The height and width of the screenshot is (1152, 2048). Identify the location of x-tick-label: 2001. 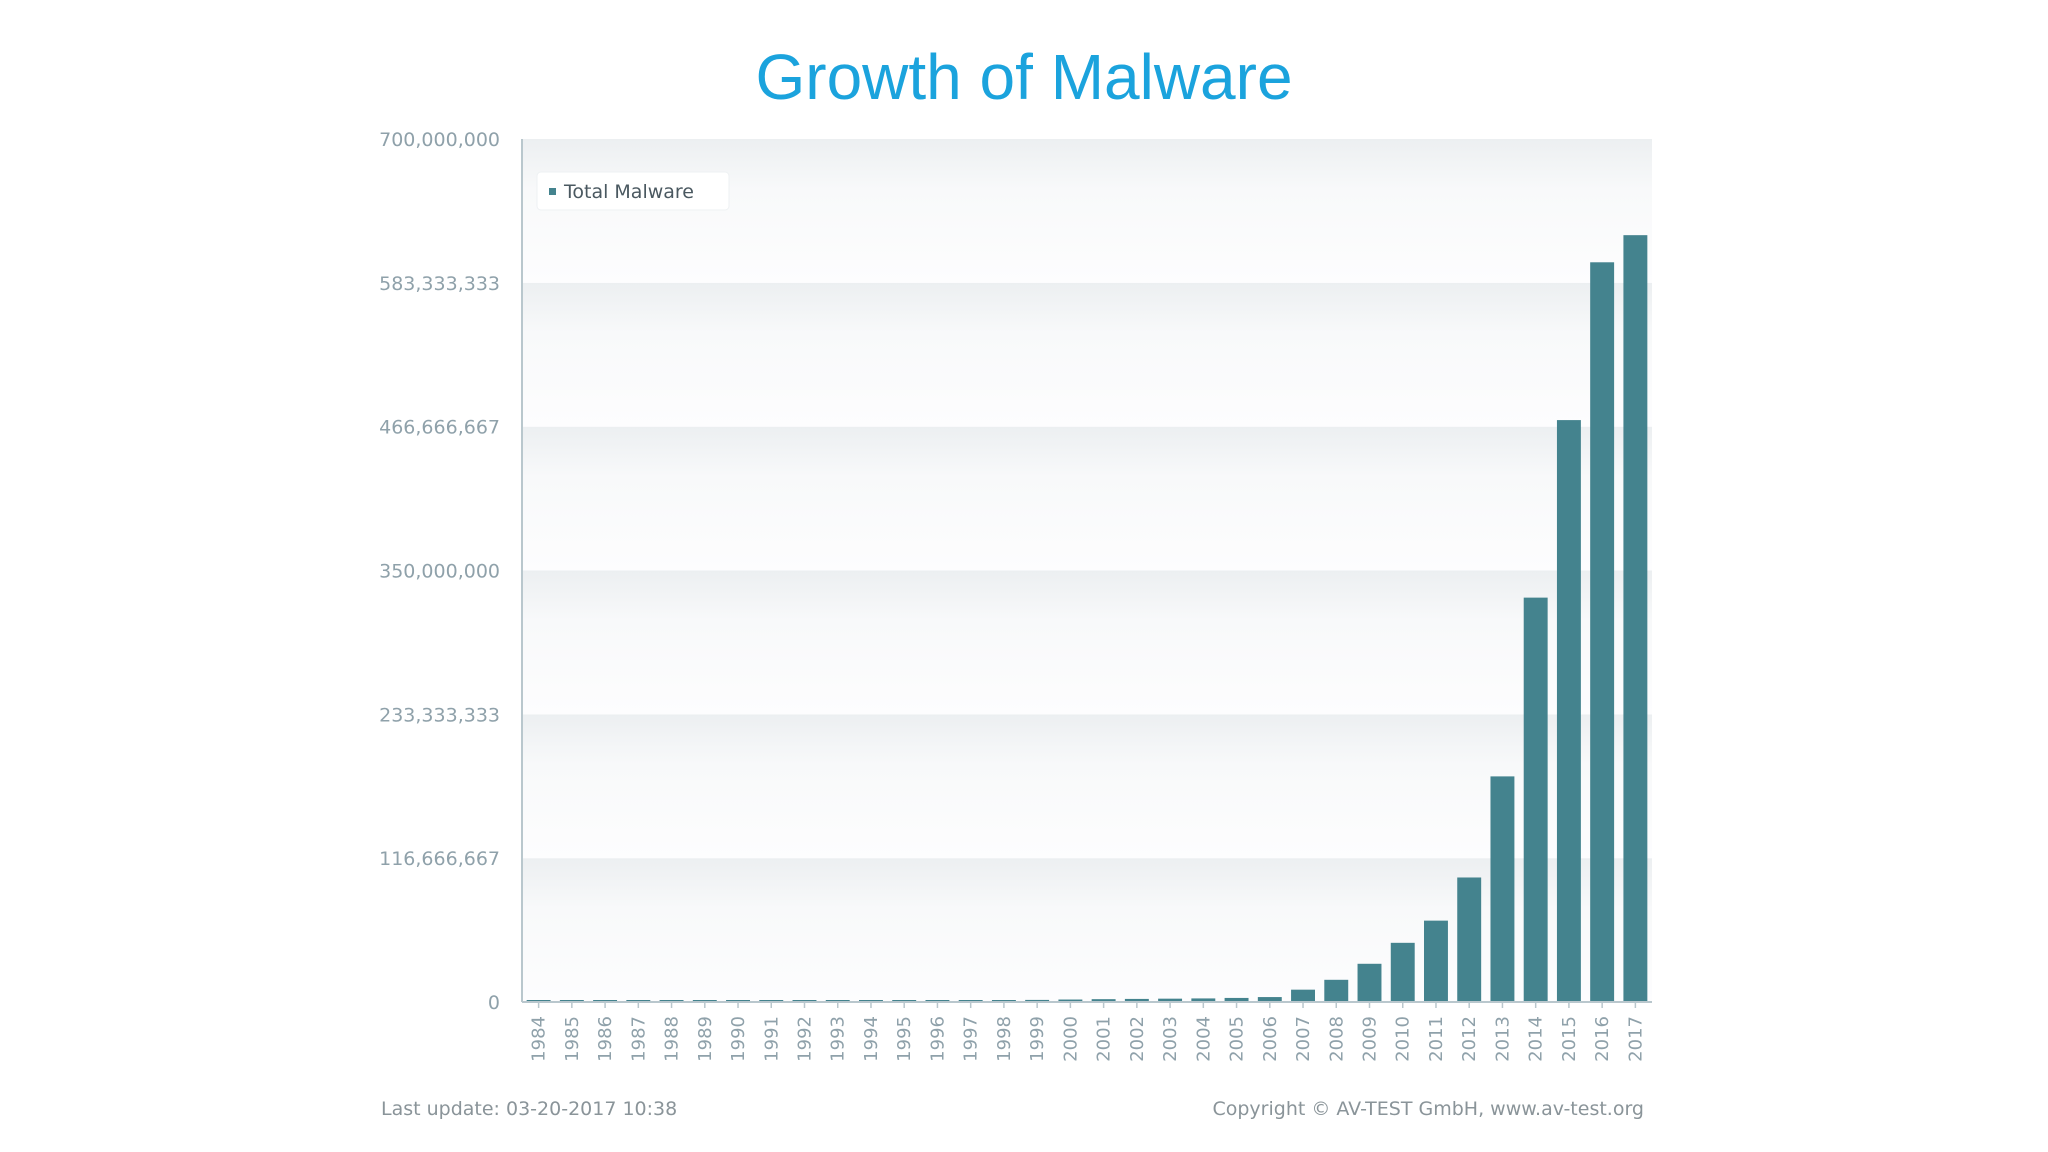
(1104, 1039).